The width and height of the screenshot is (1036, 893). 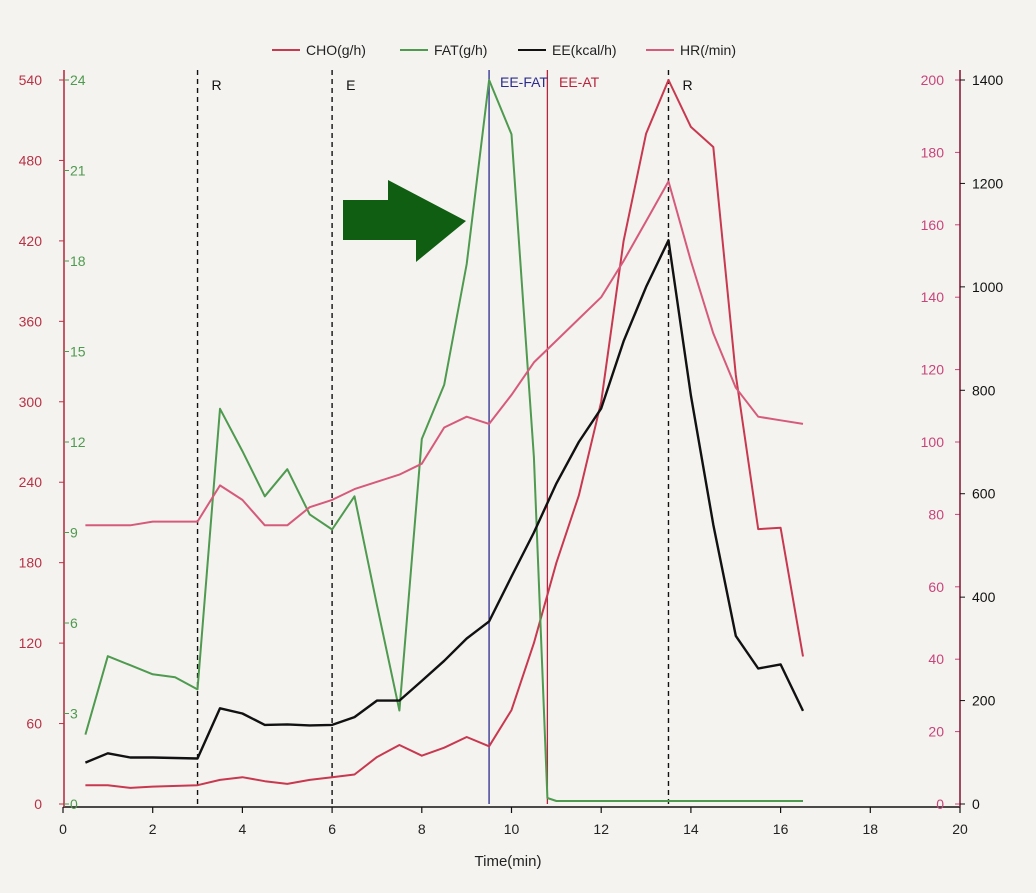 What do you see at coordinates (987, 183) in the screenshot?
I see `ee-tick-label: 1200` at bounding box center [987, 183].